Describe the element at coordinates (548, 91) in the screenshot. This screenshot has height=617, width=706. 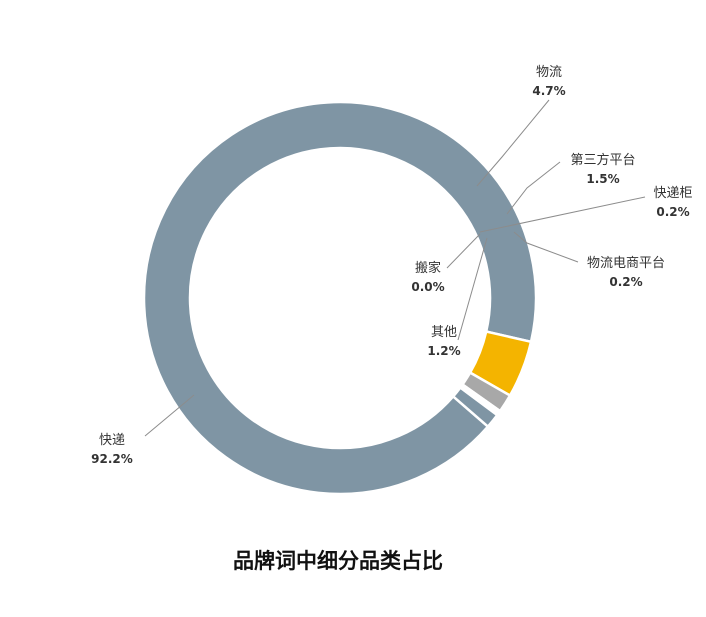
I see `slice-2-value: 4.7%` at that location.